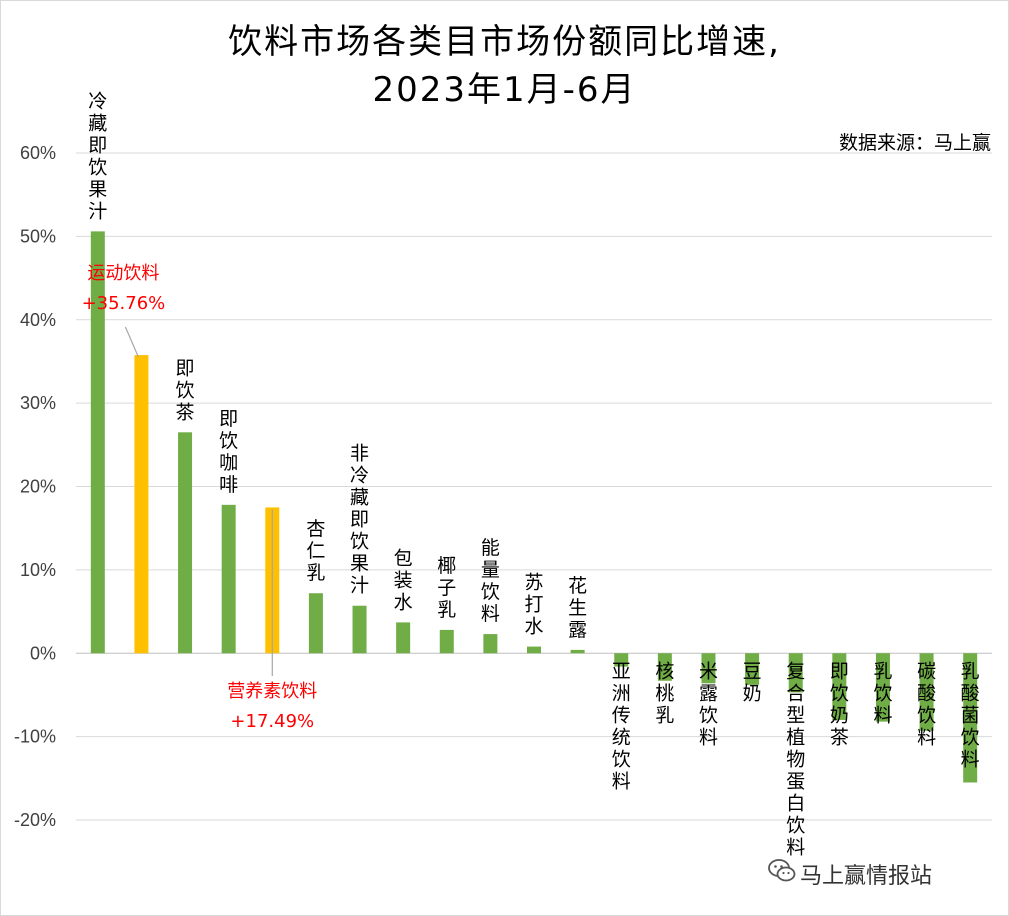 The image size is (1009, 916). I want to click on category-label-15: 豆奶, so click(752, 682).